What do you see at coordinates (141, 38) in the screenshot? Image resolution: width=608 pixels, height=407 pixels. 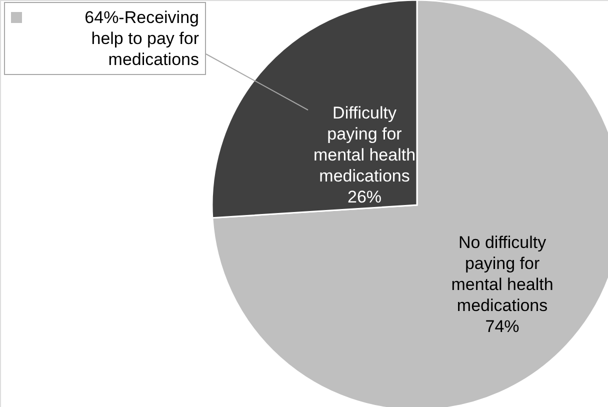 I see `text: 64%-Receiving help to pay for medications` at bounding box center [141, 38].